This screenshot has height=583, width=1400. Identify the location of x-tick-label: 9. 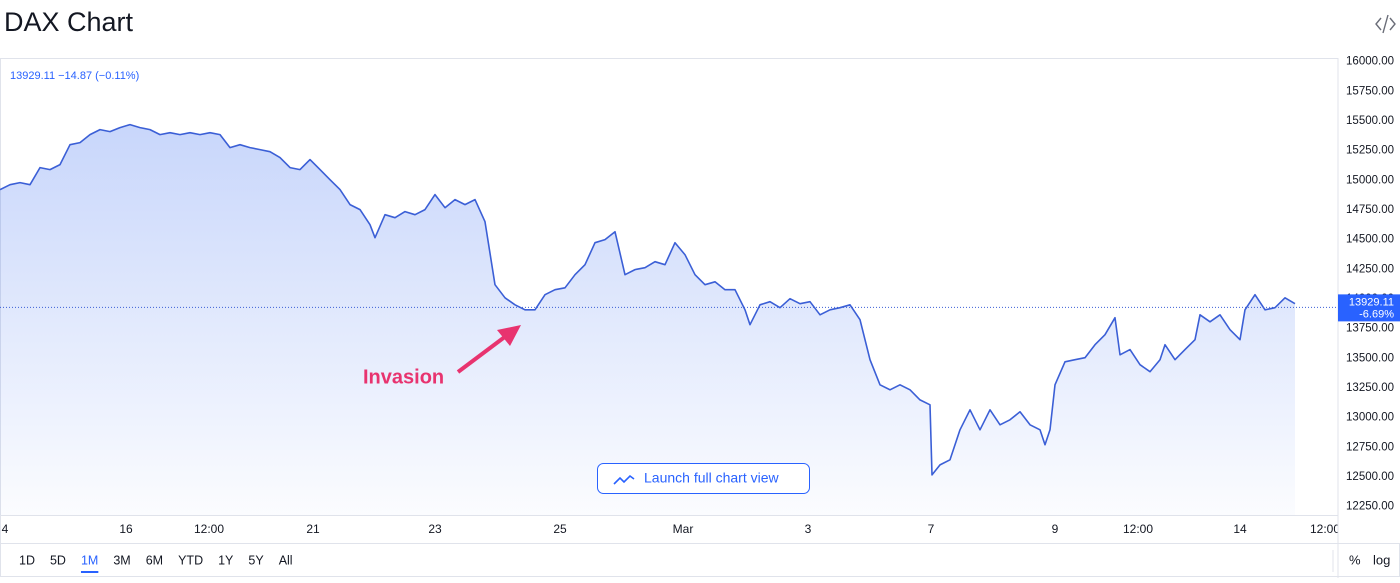
(1055, 529).